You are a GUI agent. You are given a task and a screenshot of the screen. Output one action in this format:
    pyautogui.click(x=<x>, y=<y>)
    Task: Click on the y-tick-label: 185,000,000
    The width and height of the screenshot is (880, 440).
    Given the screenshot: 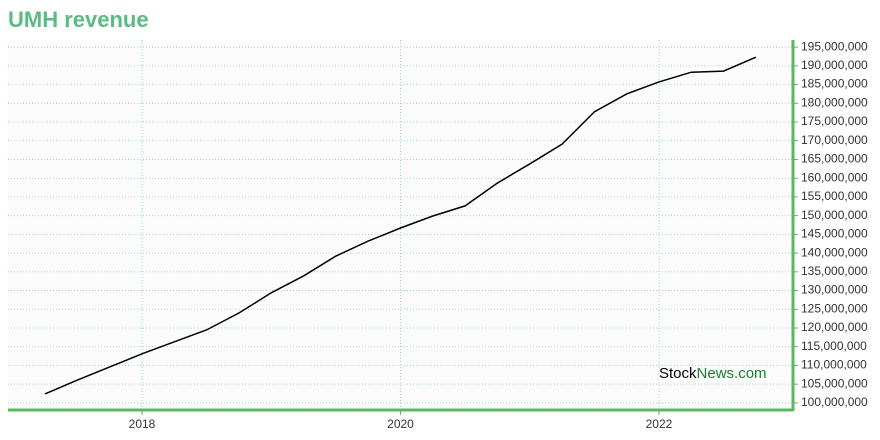 What is the action you would take?
    pyautogui.click(x=834, y=84)
    